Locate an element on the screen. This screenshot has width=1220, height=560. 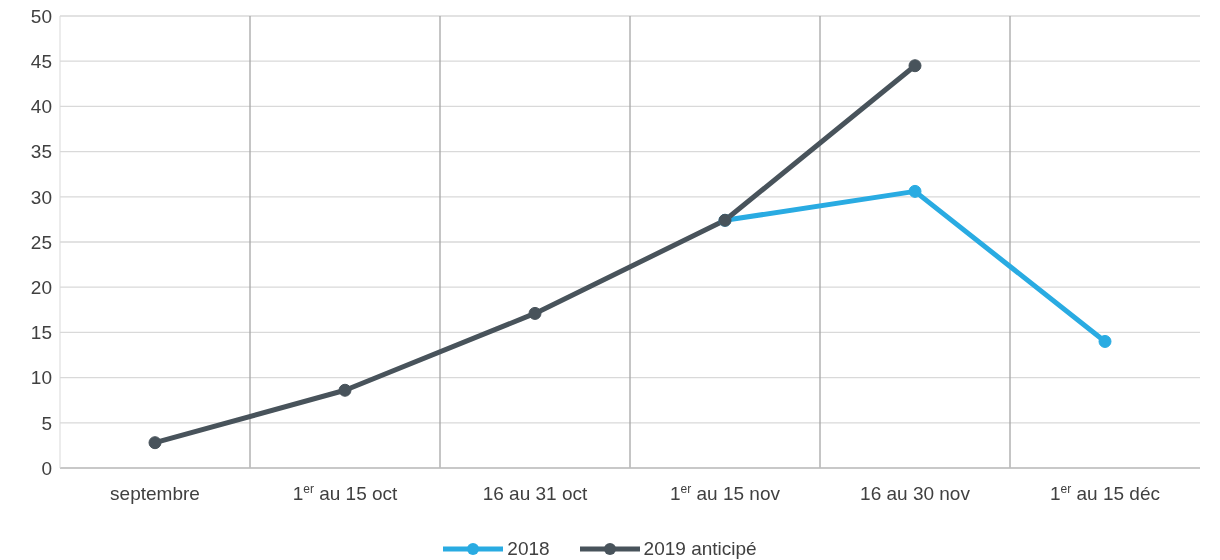
y-tick-label: 5 is located at coordinates (46, 423).